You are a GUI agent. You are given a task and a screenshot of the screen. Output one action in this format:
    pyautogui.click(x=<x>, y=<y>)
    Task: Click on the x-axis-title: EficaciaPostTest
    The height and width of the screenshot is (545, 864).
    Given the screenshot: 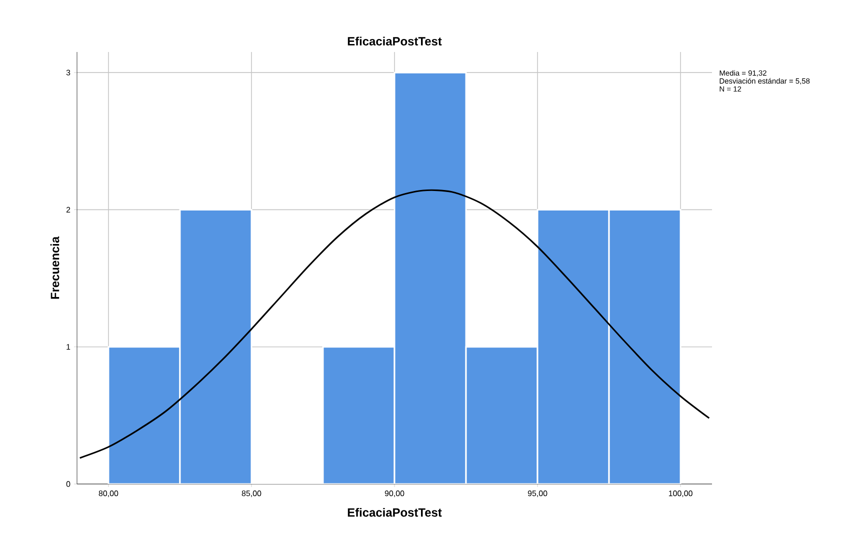 What is the action you would take?
    pyautogui.click(x=395, y=512)
    